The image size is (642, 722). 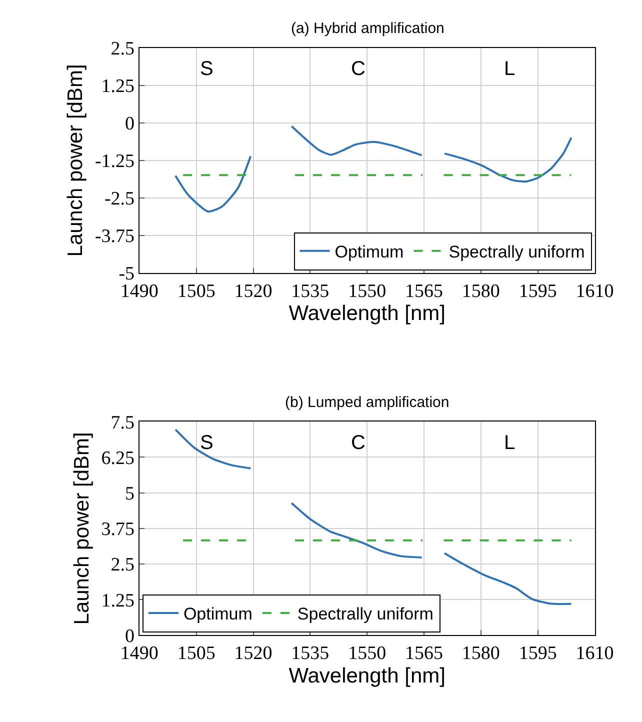 I want to click on chart-title: (a) Hybrid amplification, so click(x=367, y=28).